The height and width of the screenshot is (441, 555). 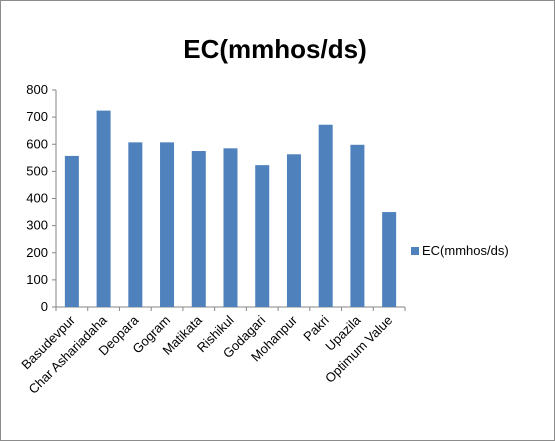 I want to click on legend-swatch, so click(x=415, y=251).